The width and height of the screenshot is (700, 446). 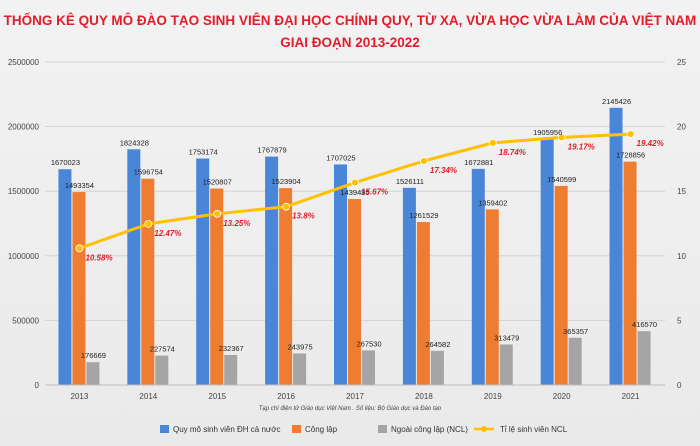 I want to click on legend-label: Quy mô sinh viên ĐH cả nước, so click(x=227, y=429).